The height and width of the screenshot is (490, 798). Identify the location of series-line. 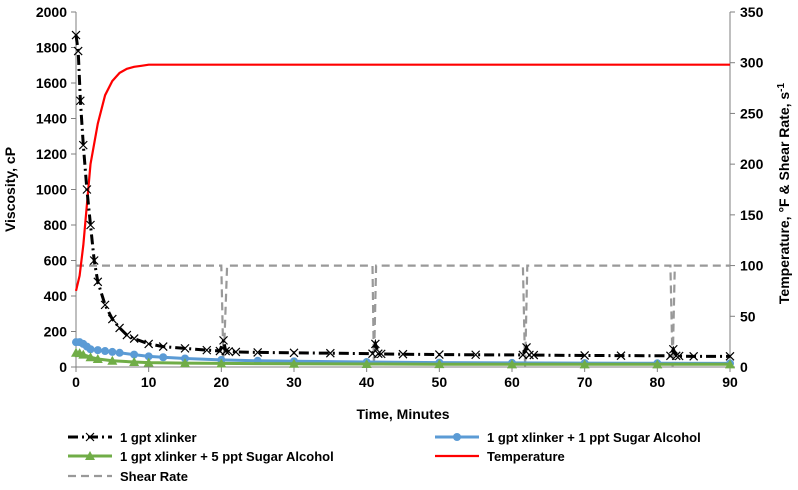
(403, 352).